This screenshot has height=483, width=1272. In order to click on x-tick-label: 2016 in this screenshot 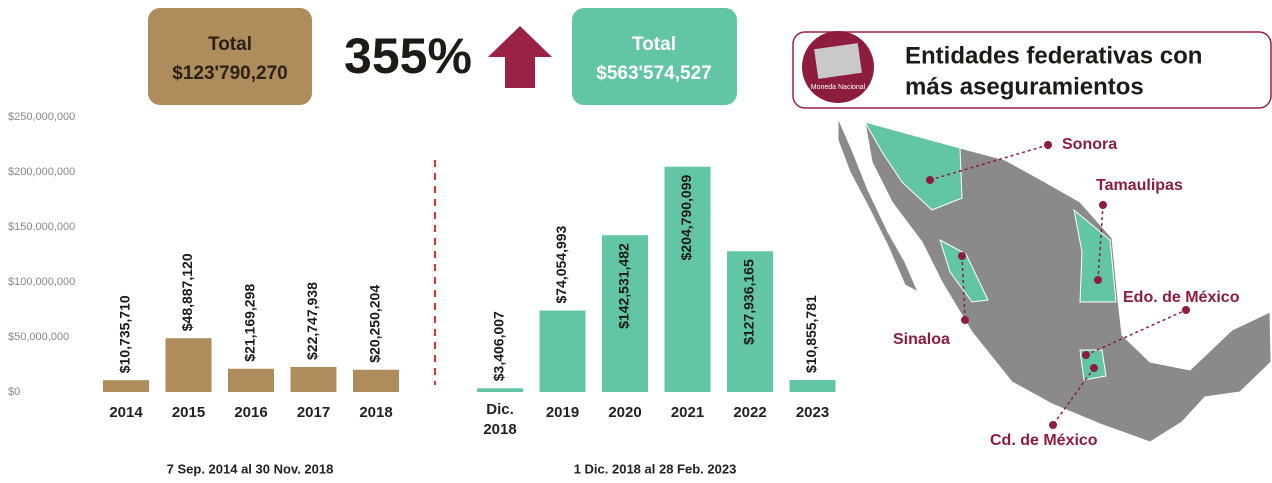, I will do `click(250, 412)`.